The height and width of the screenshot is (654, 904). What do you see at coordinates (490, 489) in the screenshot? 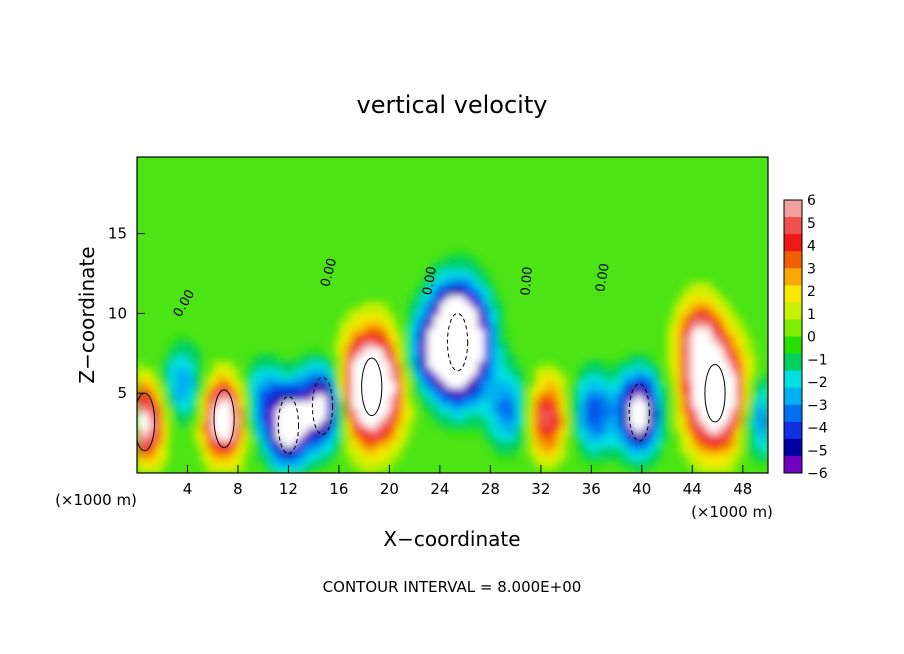
I see `x-tick-label: 28` at bounding box center [490, 489].